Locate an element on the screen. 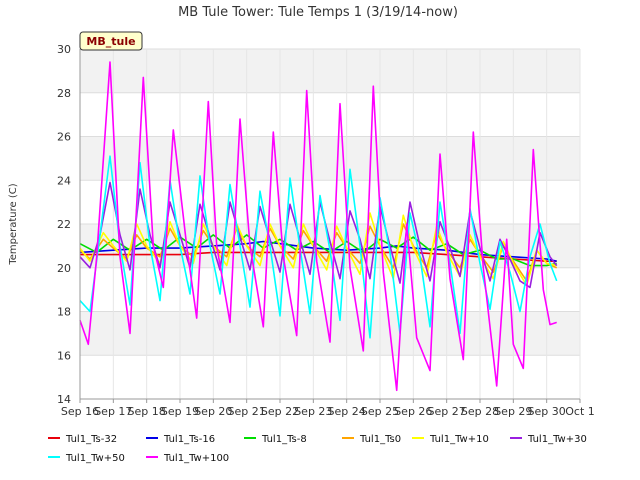  x-tick-label: Sep 29 is located at coordinates (513, 411).